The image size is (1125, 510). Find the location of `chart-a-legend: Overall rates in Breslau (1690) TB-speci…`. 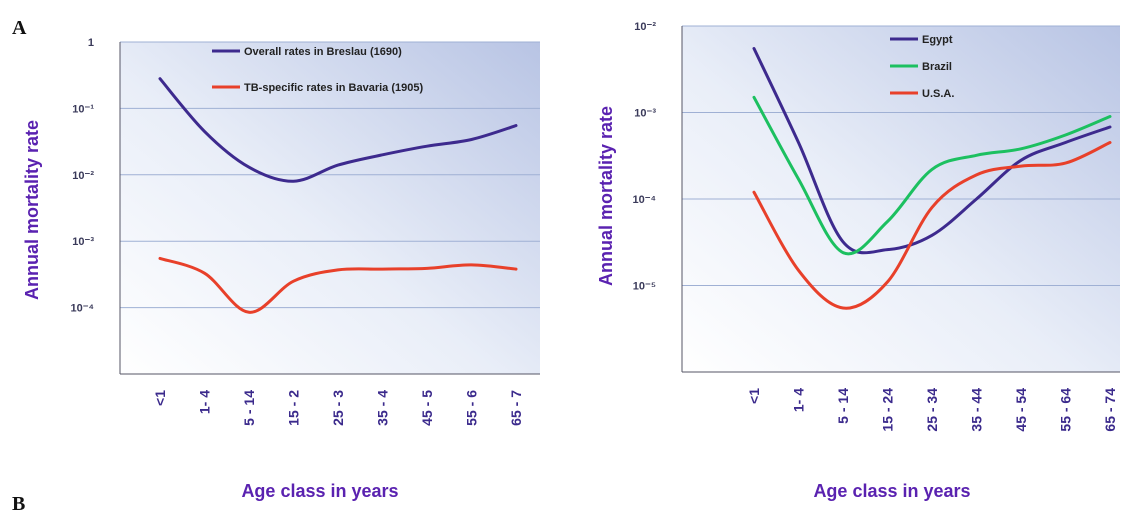

chart-a-legend: Overall rates in Breslau (1690) TB-speci… is located at coordinates (317, 70).